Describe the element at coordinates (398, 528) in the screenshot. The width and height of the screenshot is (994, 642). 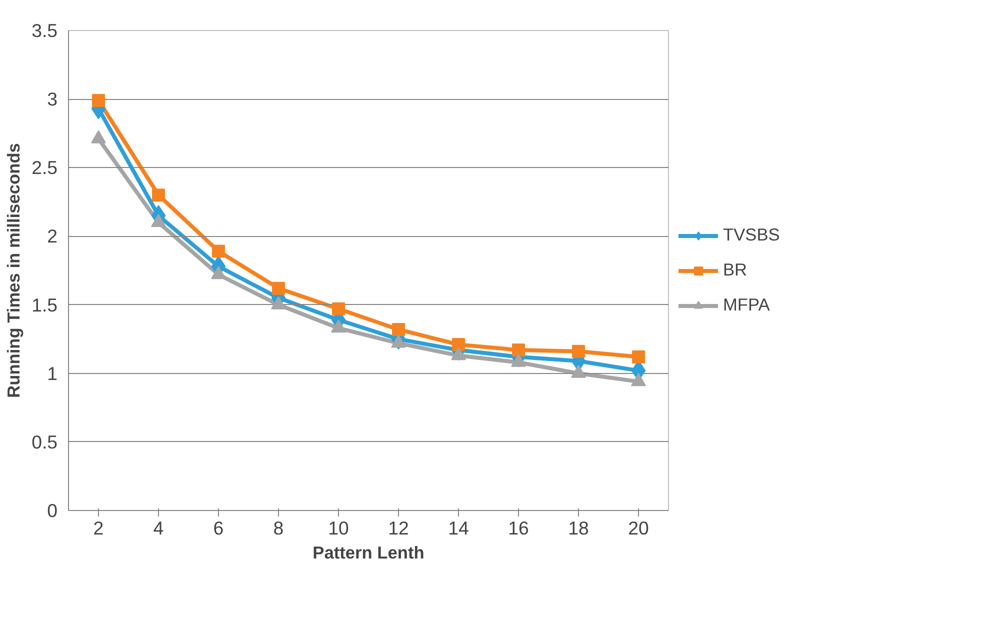
I see `x-tick-label: 12` at that location.